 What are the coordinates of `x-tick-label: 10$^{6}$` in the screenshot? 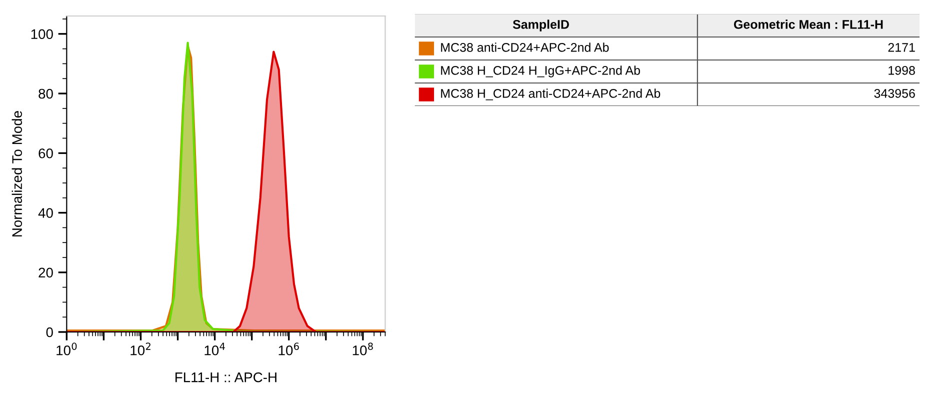 It's located at (288, 349).